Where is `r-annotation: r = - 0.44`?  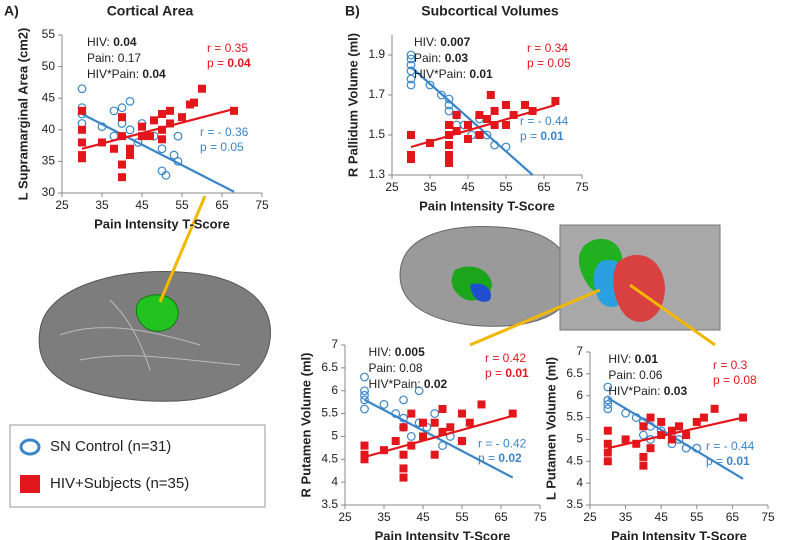
r-annotation: r = - 0.44 is located at coordinates (730, 446).